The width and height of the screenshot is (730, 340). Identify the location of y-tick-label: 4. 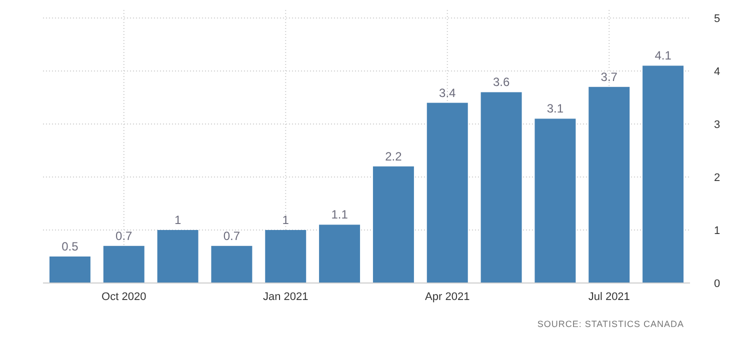
(717, 72).